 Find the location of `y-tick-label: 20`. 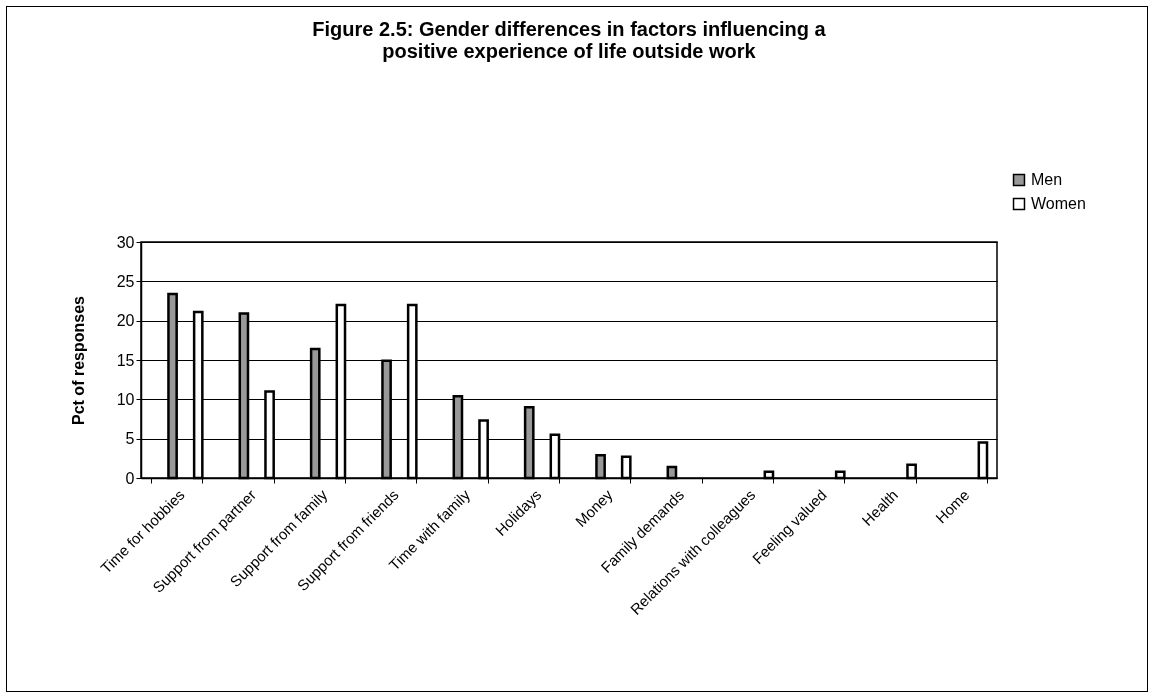

y-tick-label: 20 is located at coordinates (125, 321).